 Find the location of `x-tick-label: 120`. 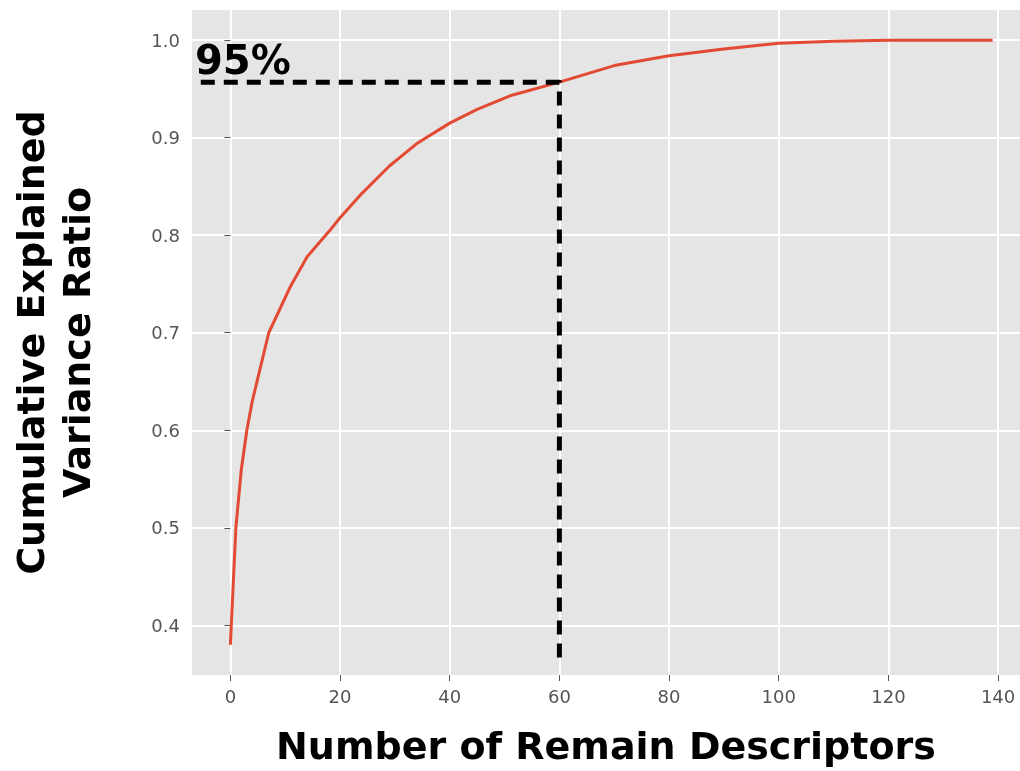

x-tick-label: 120 is located at coordinates (888, 696).